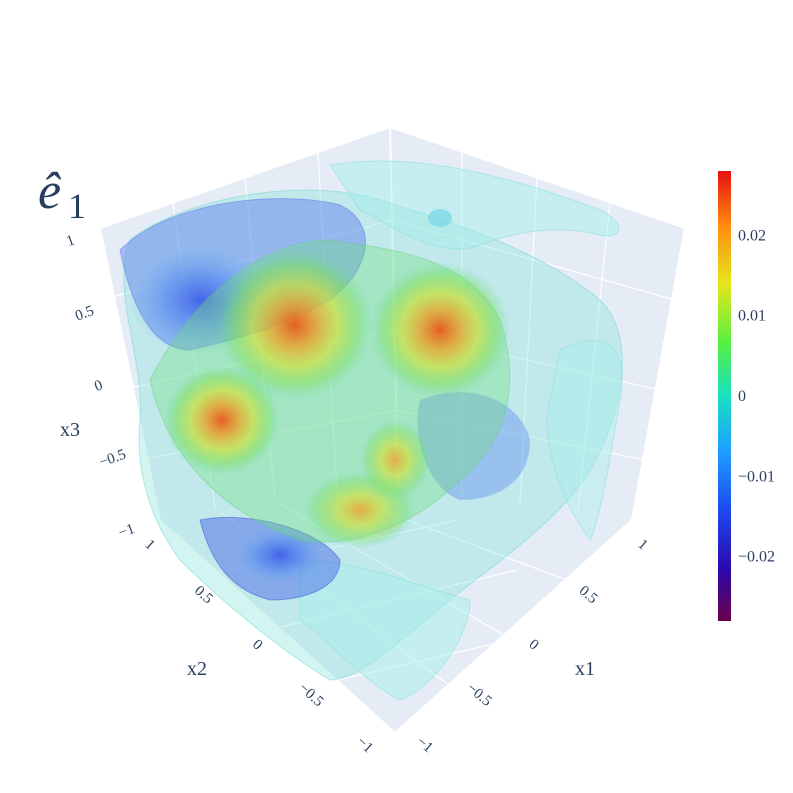  What do you see at coordinates (440, 330) in the screenshot?
I see `hot-blob-top-right` at bounding box center [440, 330].